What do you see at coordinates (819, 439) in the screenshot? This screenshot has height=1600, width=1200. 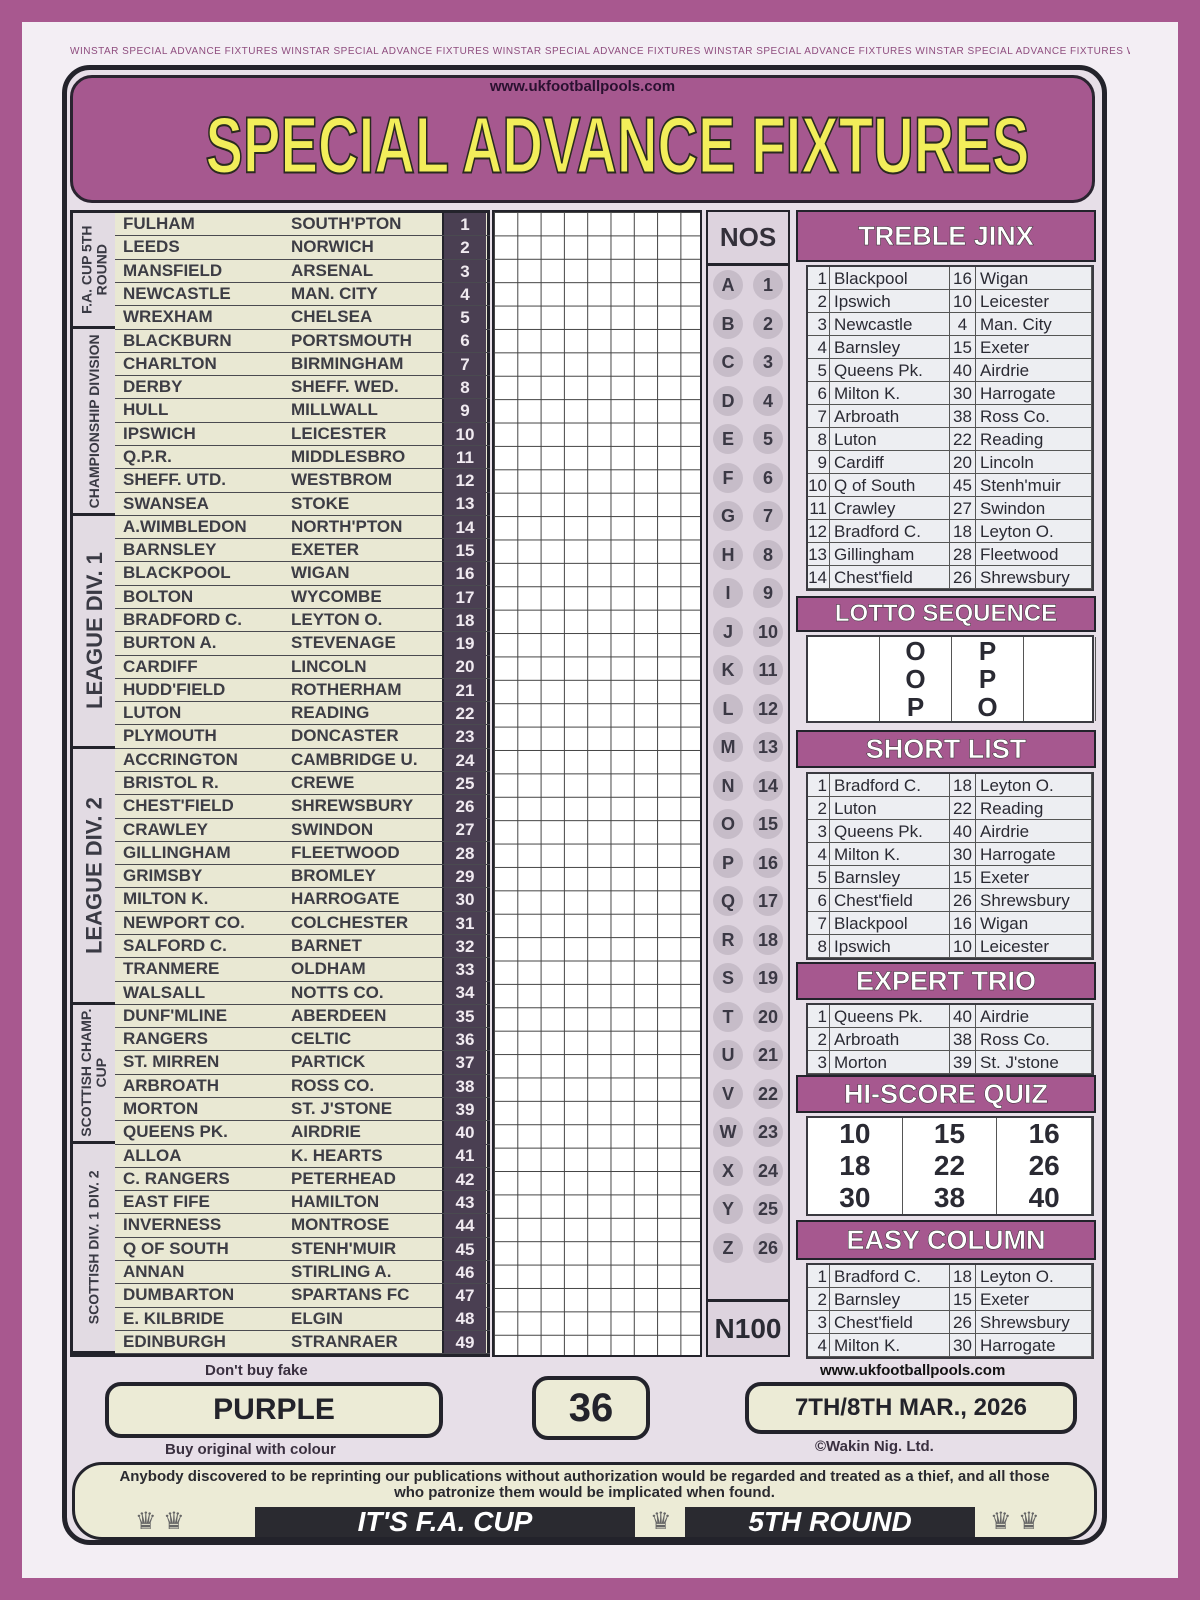 I see `pick-number: 8` at bounding box center [819, 439].